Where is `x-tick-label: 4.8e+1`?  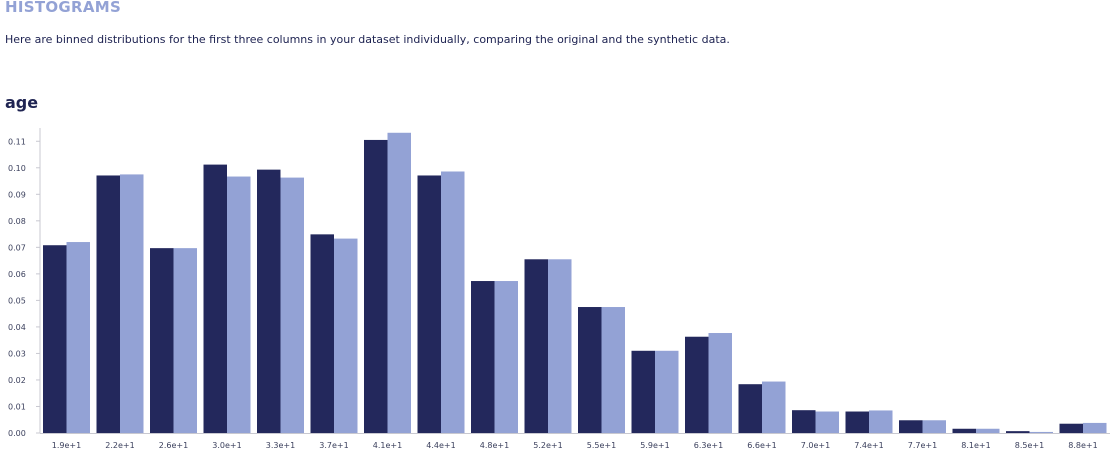
x-tick-label: 4.8e+1 is located at coordinates (494, 445).